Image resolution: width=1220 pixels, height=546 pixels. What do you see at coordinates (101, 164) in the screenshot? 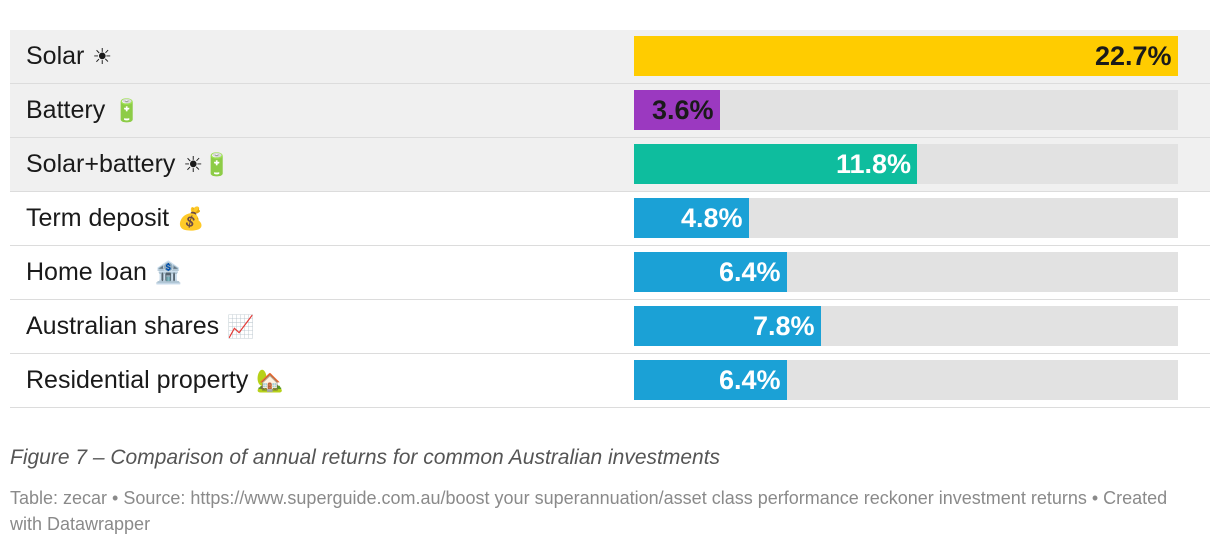
I see `category-label: Solar+battery` at bounding box center [101, 164].